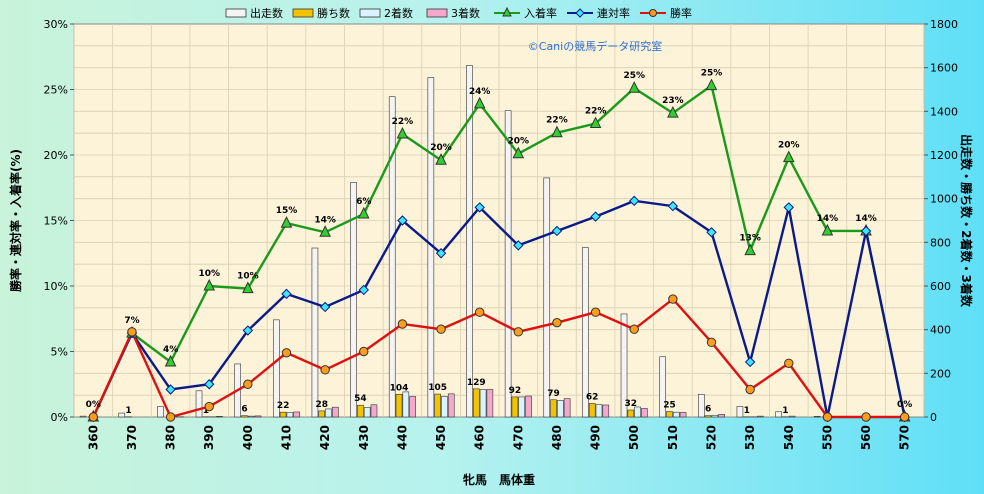 The width and height of the screenshot is (984, 494). I want to click on y-left-tick-label: 30%, so click(56, 24).